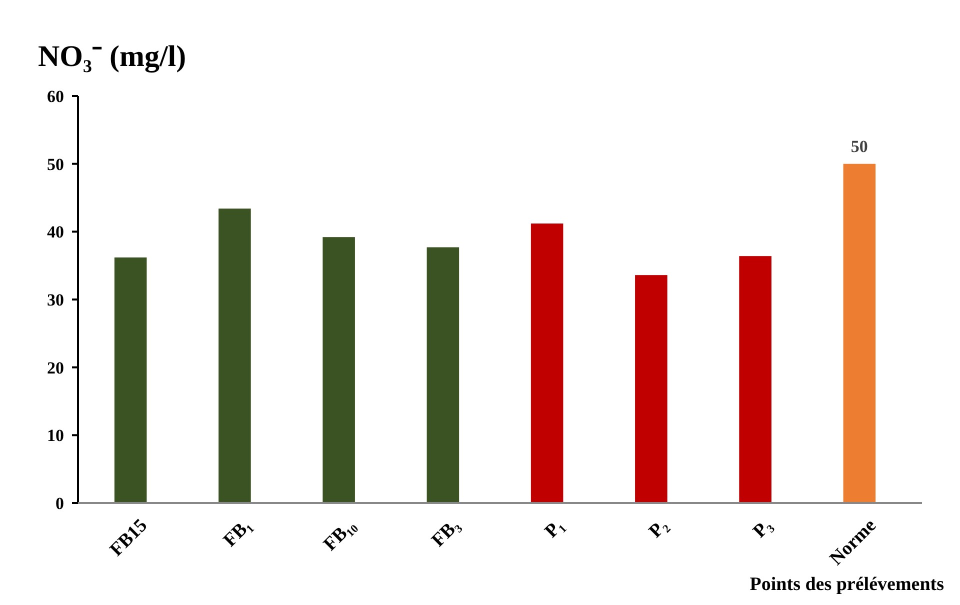  I want to click on x-tick-label: FB₁, so click(238, 533).